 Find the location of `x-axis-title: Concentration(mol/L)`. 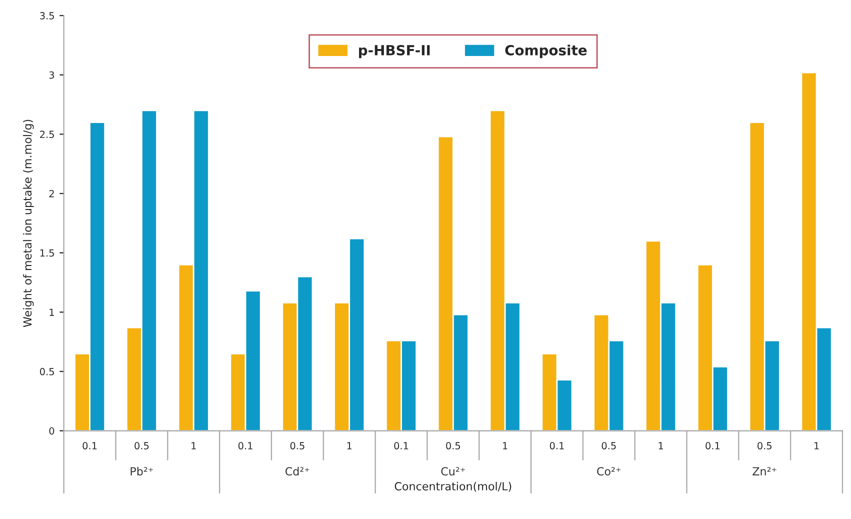

x-axis-title: Concentration(mol/L) is located at coordinates (453, 487).